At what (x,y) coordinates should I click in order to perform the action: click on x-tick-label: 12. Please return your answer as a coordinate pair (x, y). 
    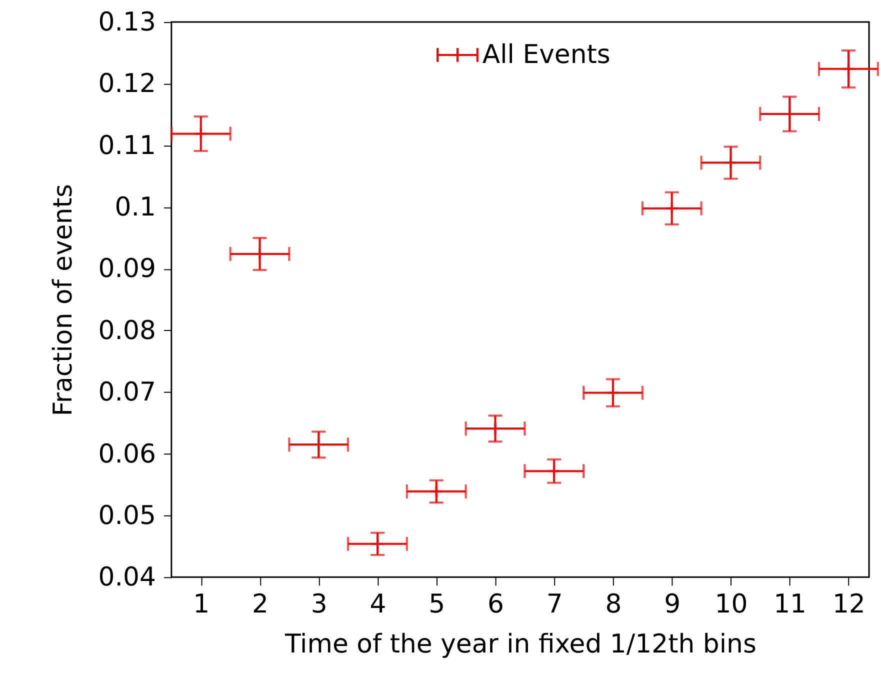
    Looking at the image, I should click on (849, 605).